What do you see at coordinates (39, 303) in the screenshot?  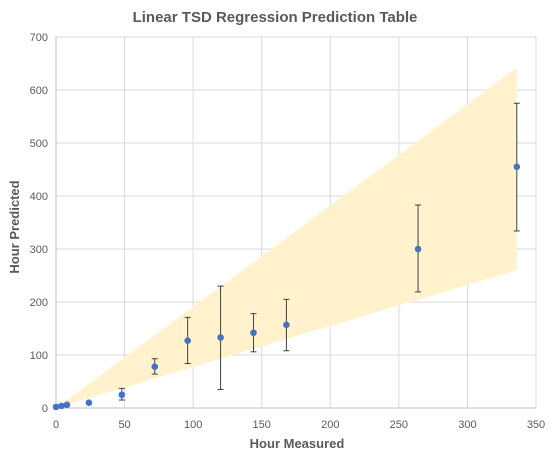 I see `y-tick-label-200: 200` at bounding box center [39, 303].